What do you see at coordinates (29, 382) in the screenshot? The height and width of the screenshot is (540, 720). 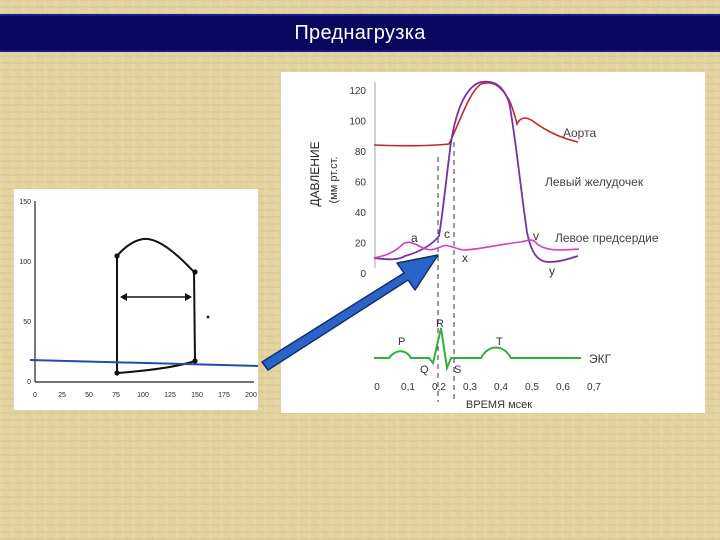 I see `pv-y-tick-label: 0` at bounding box center [29, 382].